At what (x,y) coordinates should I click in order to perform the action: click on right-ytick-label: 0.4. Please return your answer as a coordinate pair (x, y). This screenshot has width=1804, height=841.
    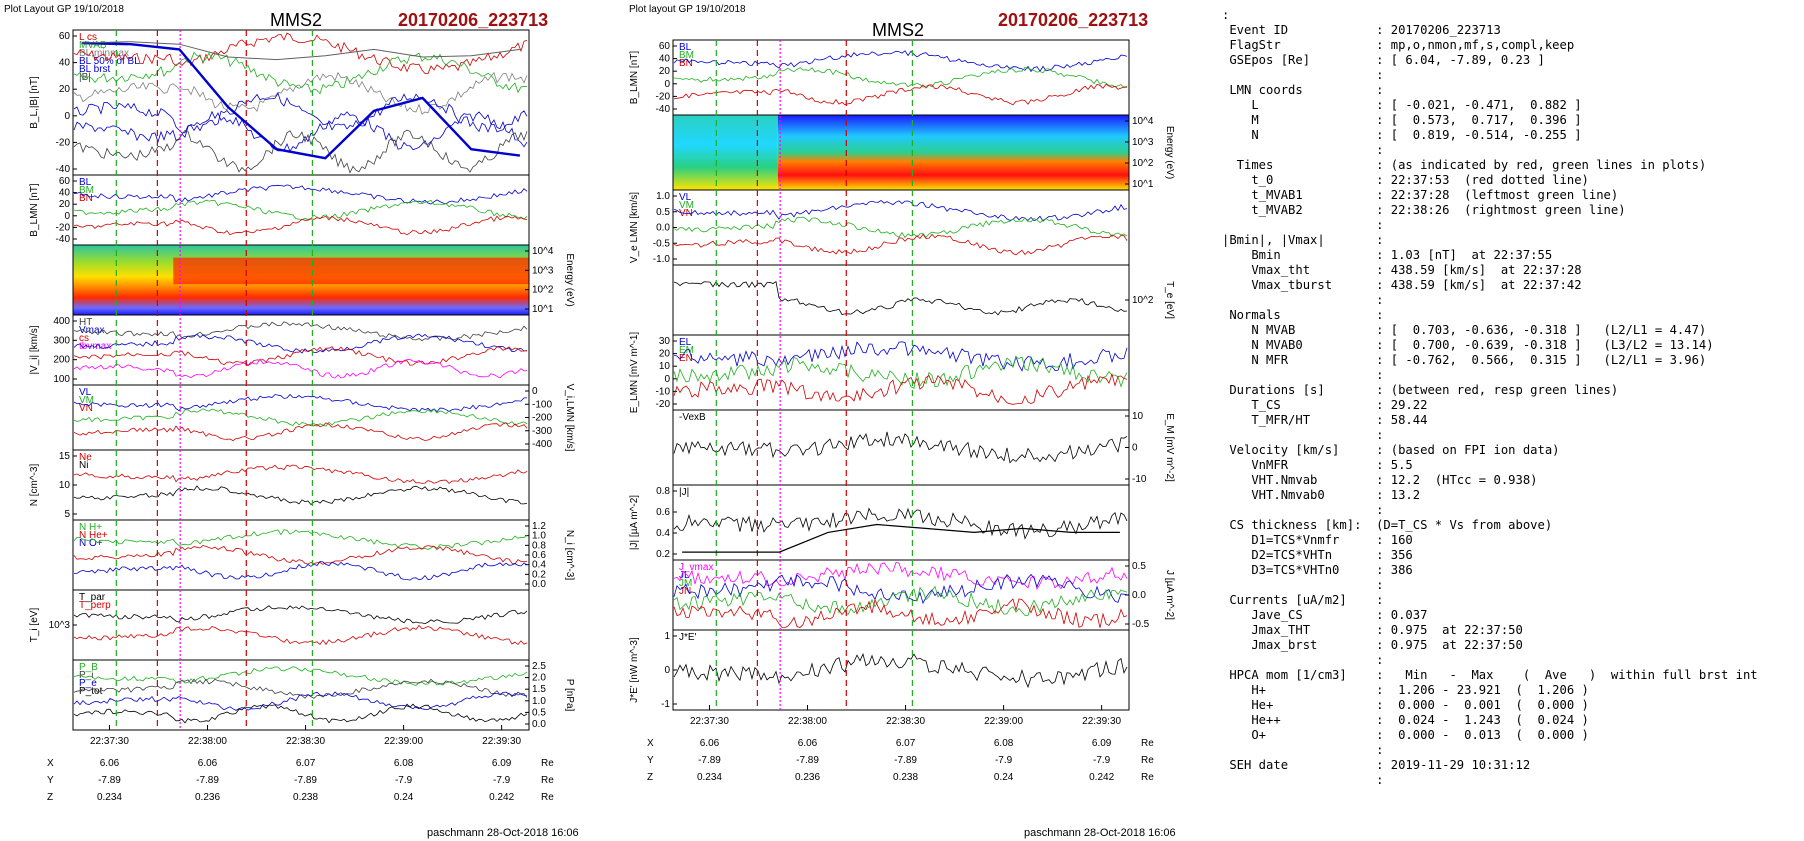
    Looking at the image, I should click on (663, 533).